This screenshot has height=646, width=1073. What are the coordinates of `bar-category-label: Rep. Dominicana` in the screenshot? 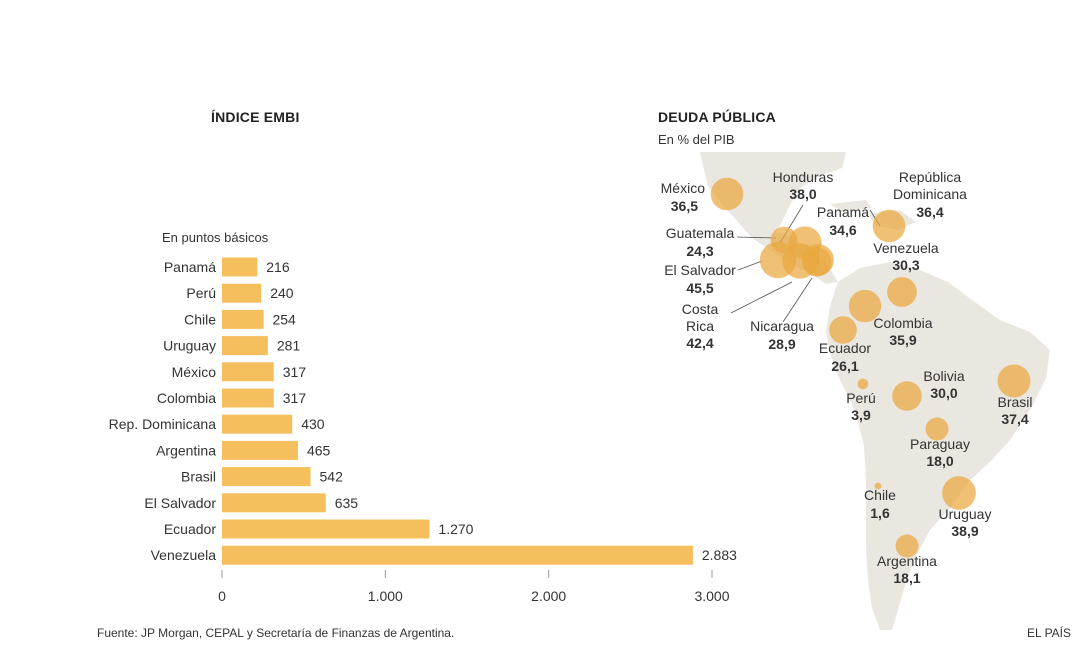 It's located at (163, 424).